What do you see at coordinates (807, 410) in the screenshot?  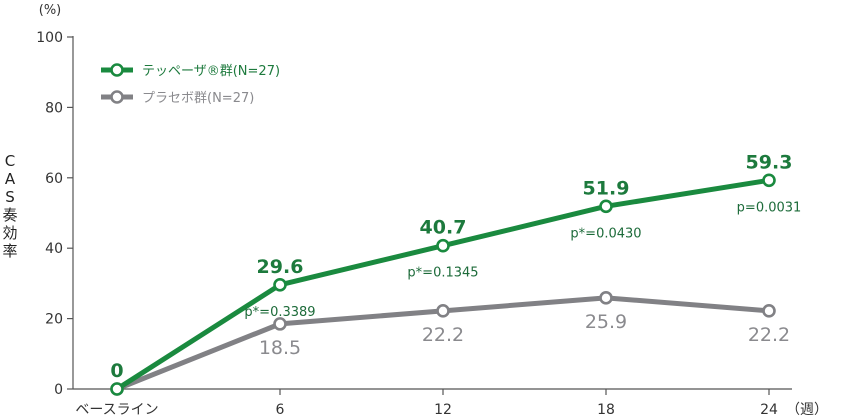 I see `x-unit-label: （週）` at bounding box center [807, 410].